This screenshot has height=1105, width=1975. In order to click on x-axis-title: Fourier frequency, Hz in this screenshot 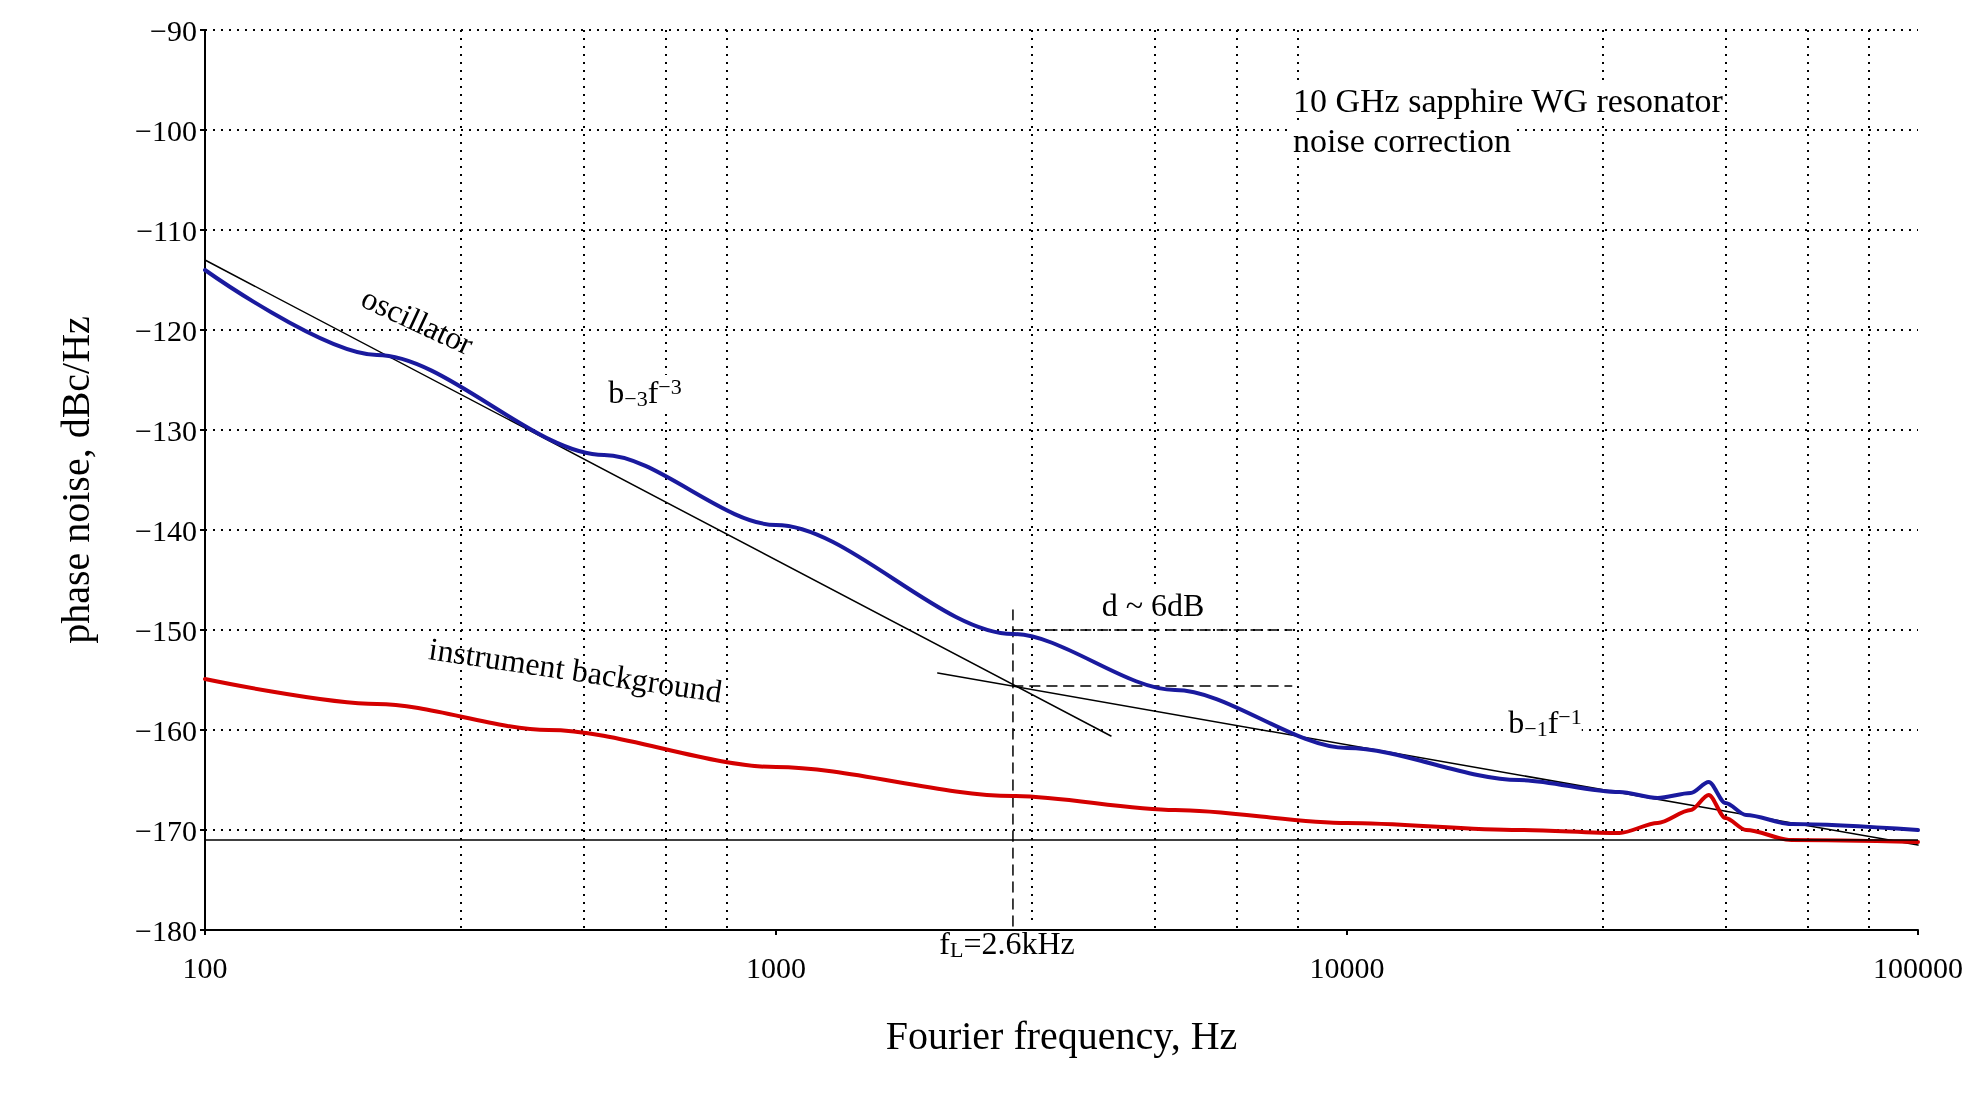, I will do `click(1061, 1035)`.